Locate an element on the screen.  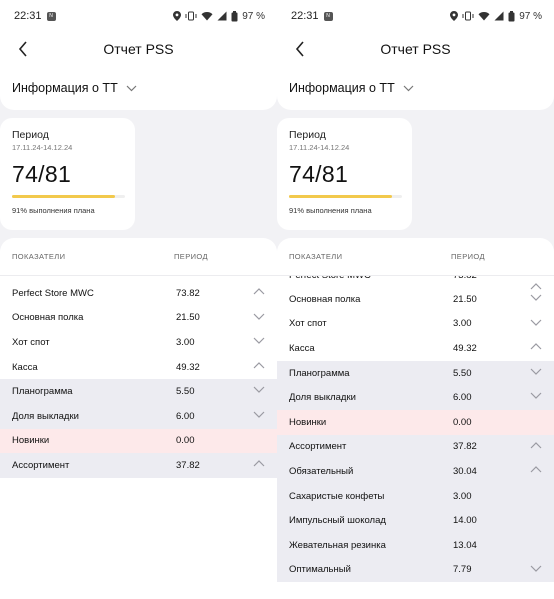
app-notification-icon: N is located at coordinates (51, 16).